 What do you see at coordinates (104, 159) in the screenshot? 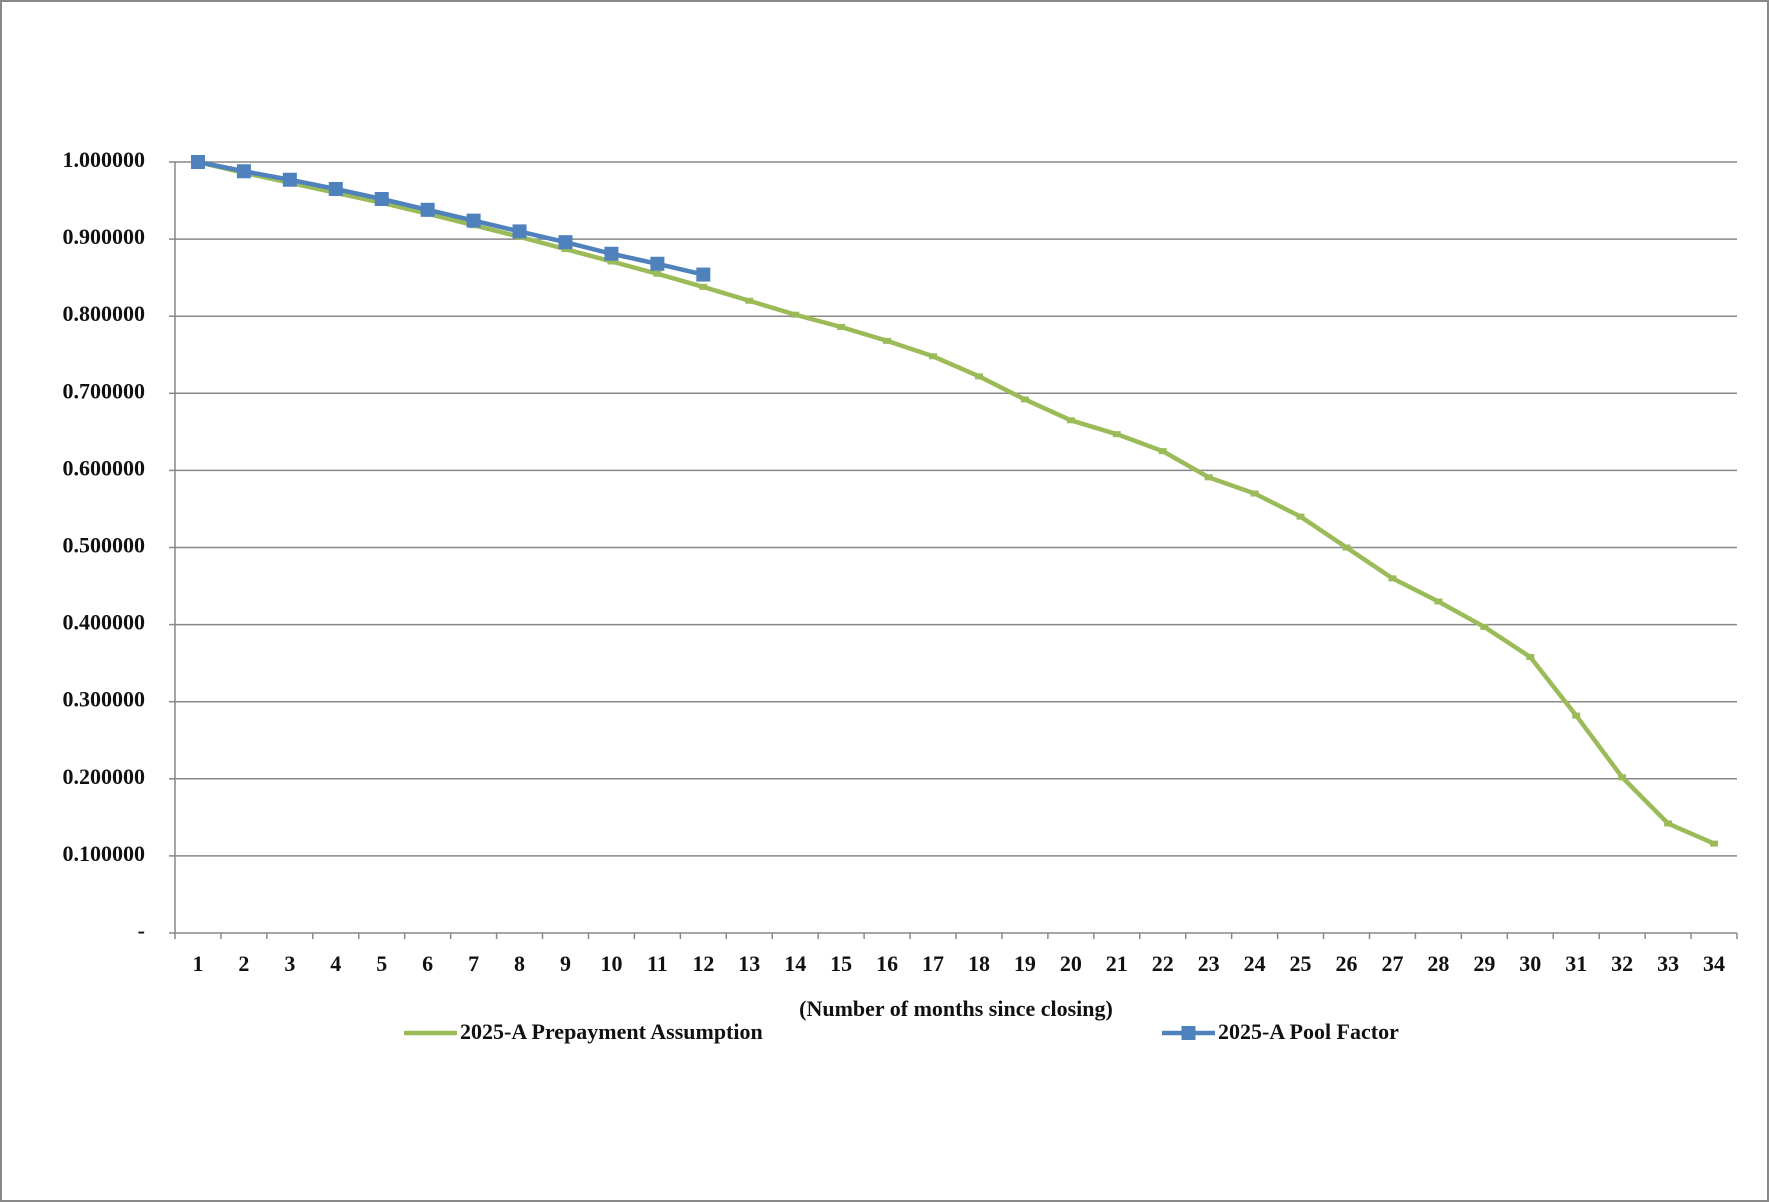
I see `y-tick-label: 1.000000` at bounding box center [104, 159].